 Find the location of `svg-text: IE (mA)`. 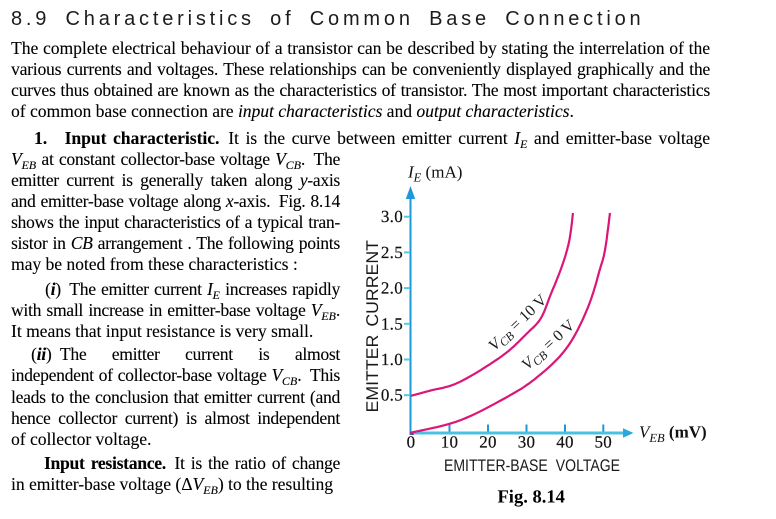

svg-text: IE (mA) is located at coordinates (434, 173).